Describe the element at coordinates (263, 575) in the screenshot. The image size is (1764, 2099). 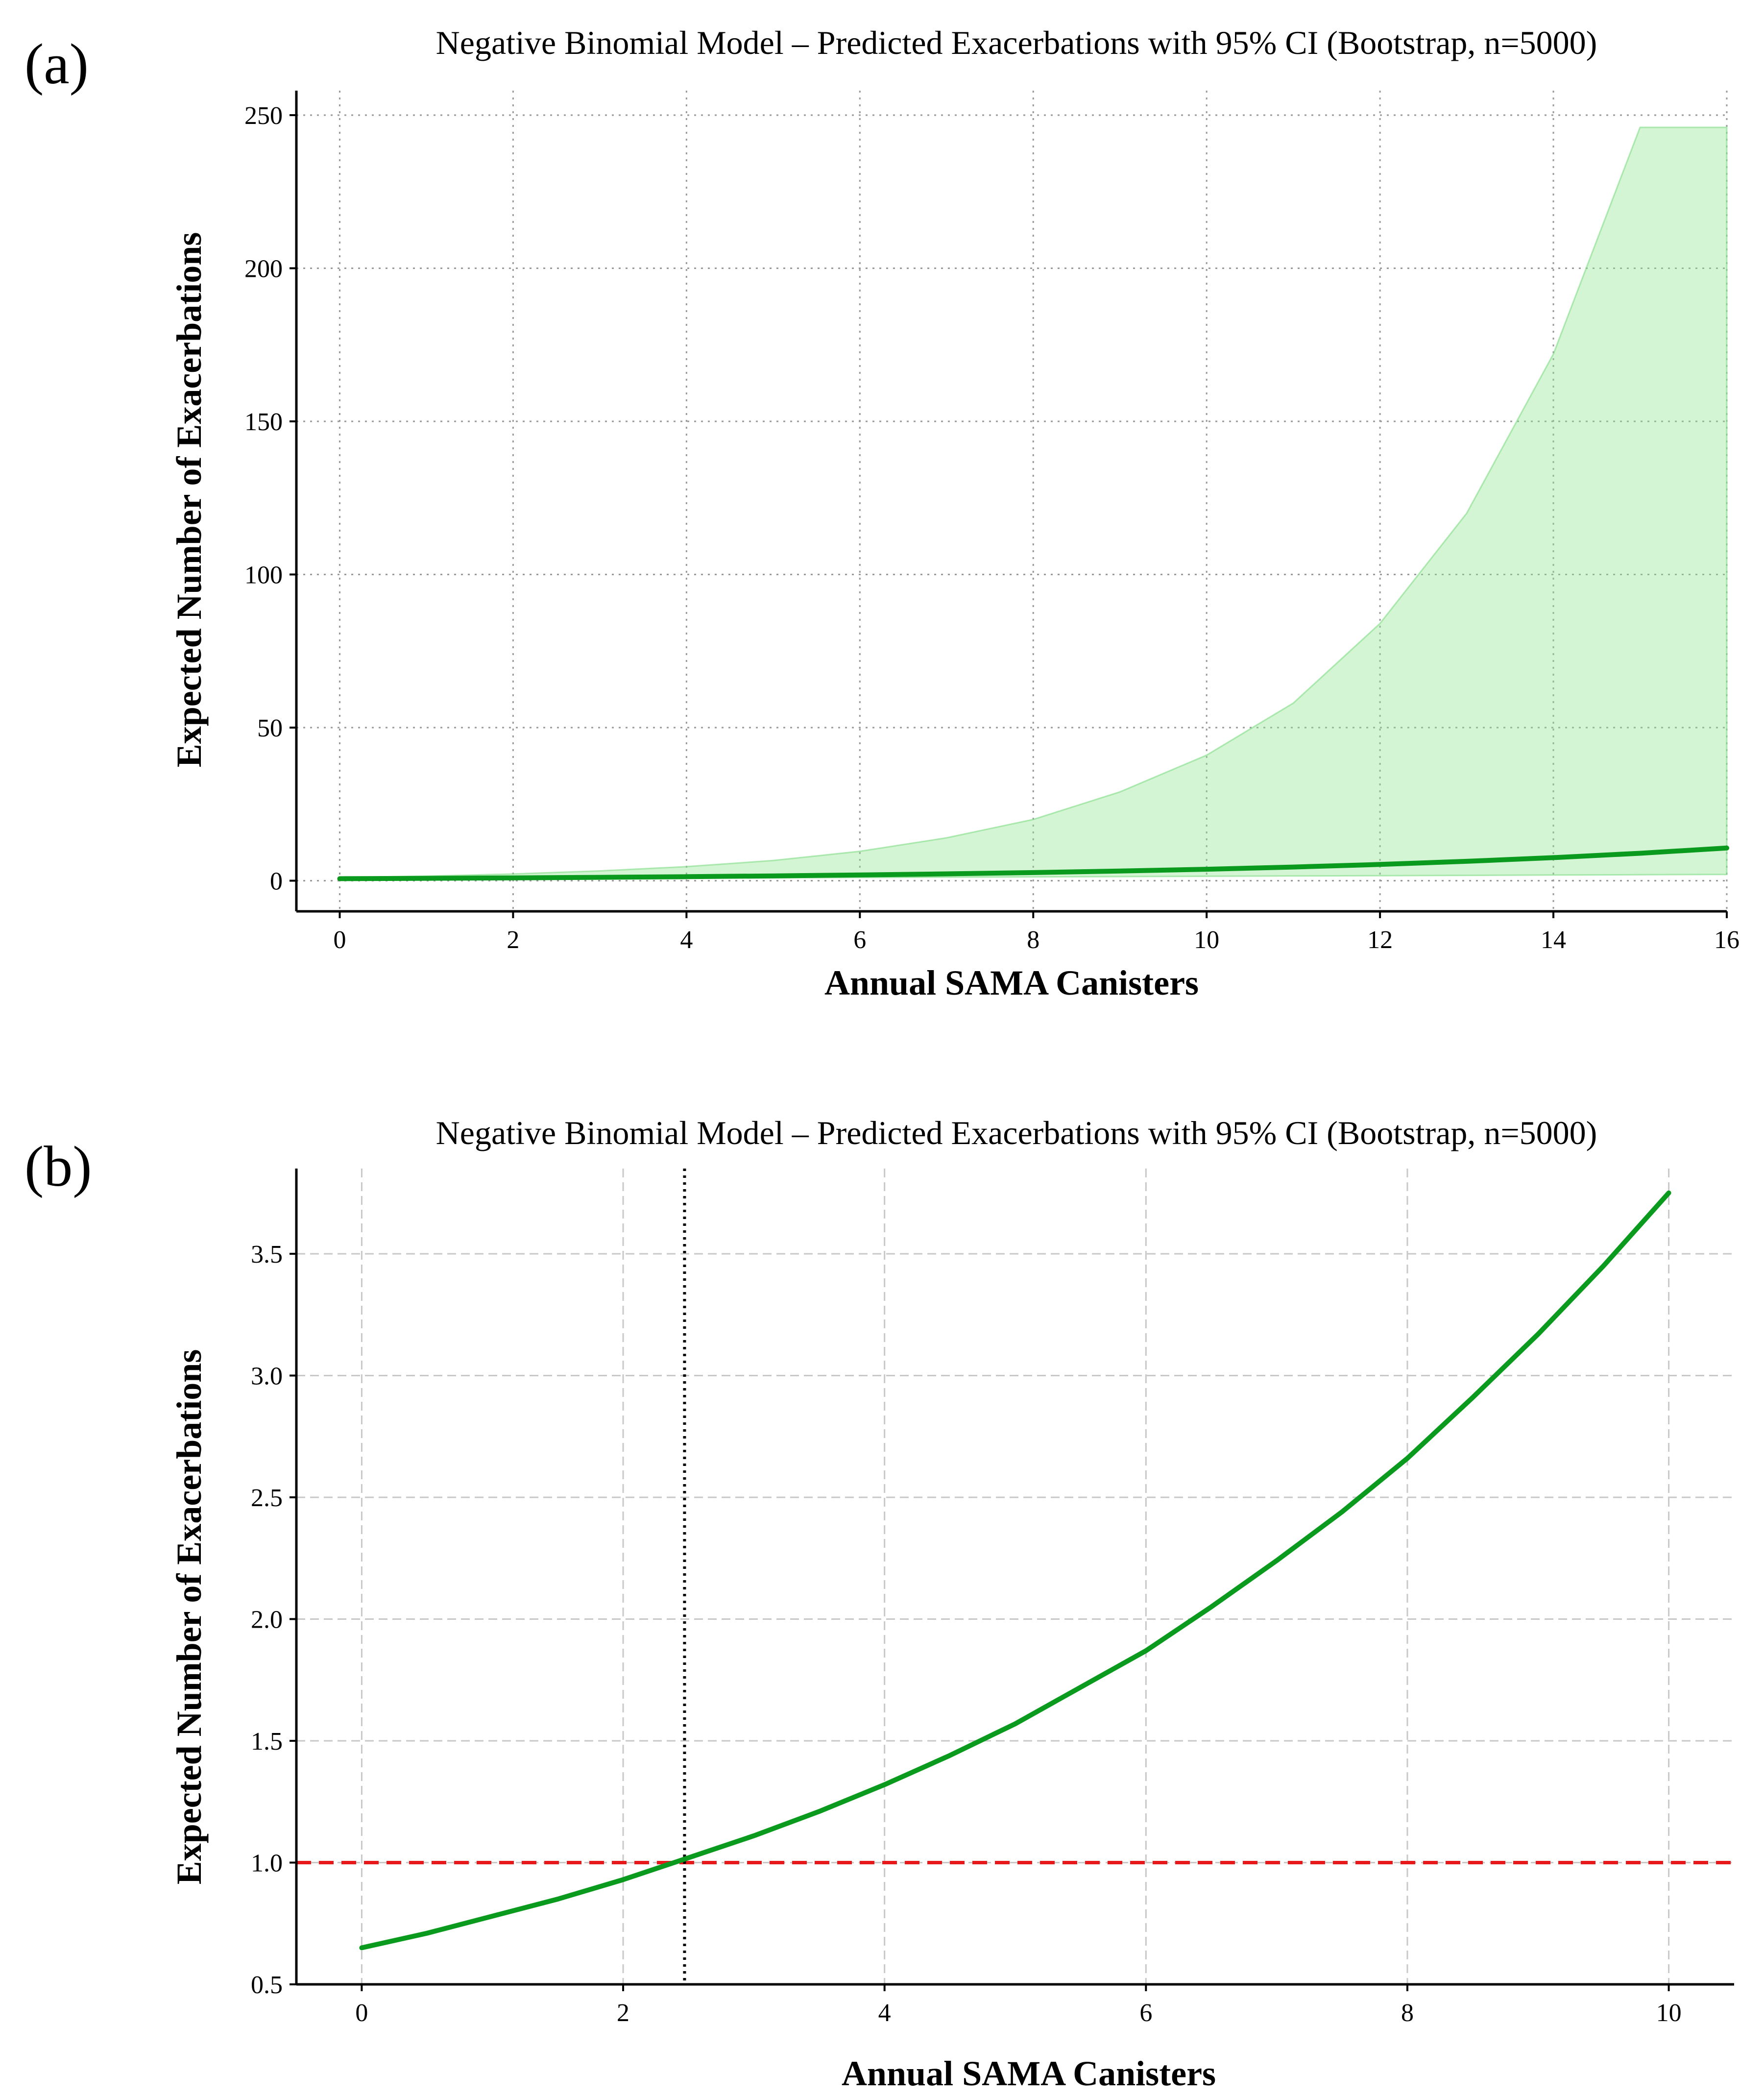
I see `panel-a-y-tick-label-2: 100` at that location.